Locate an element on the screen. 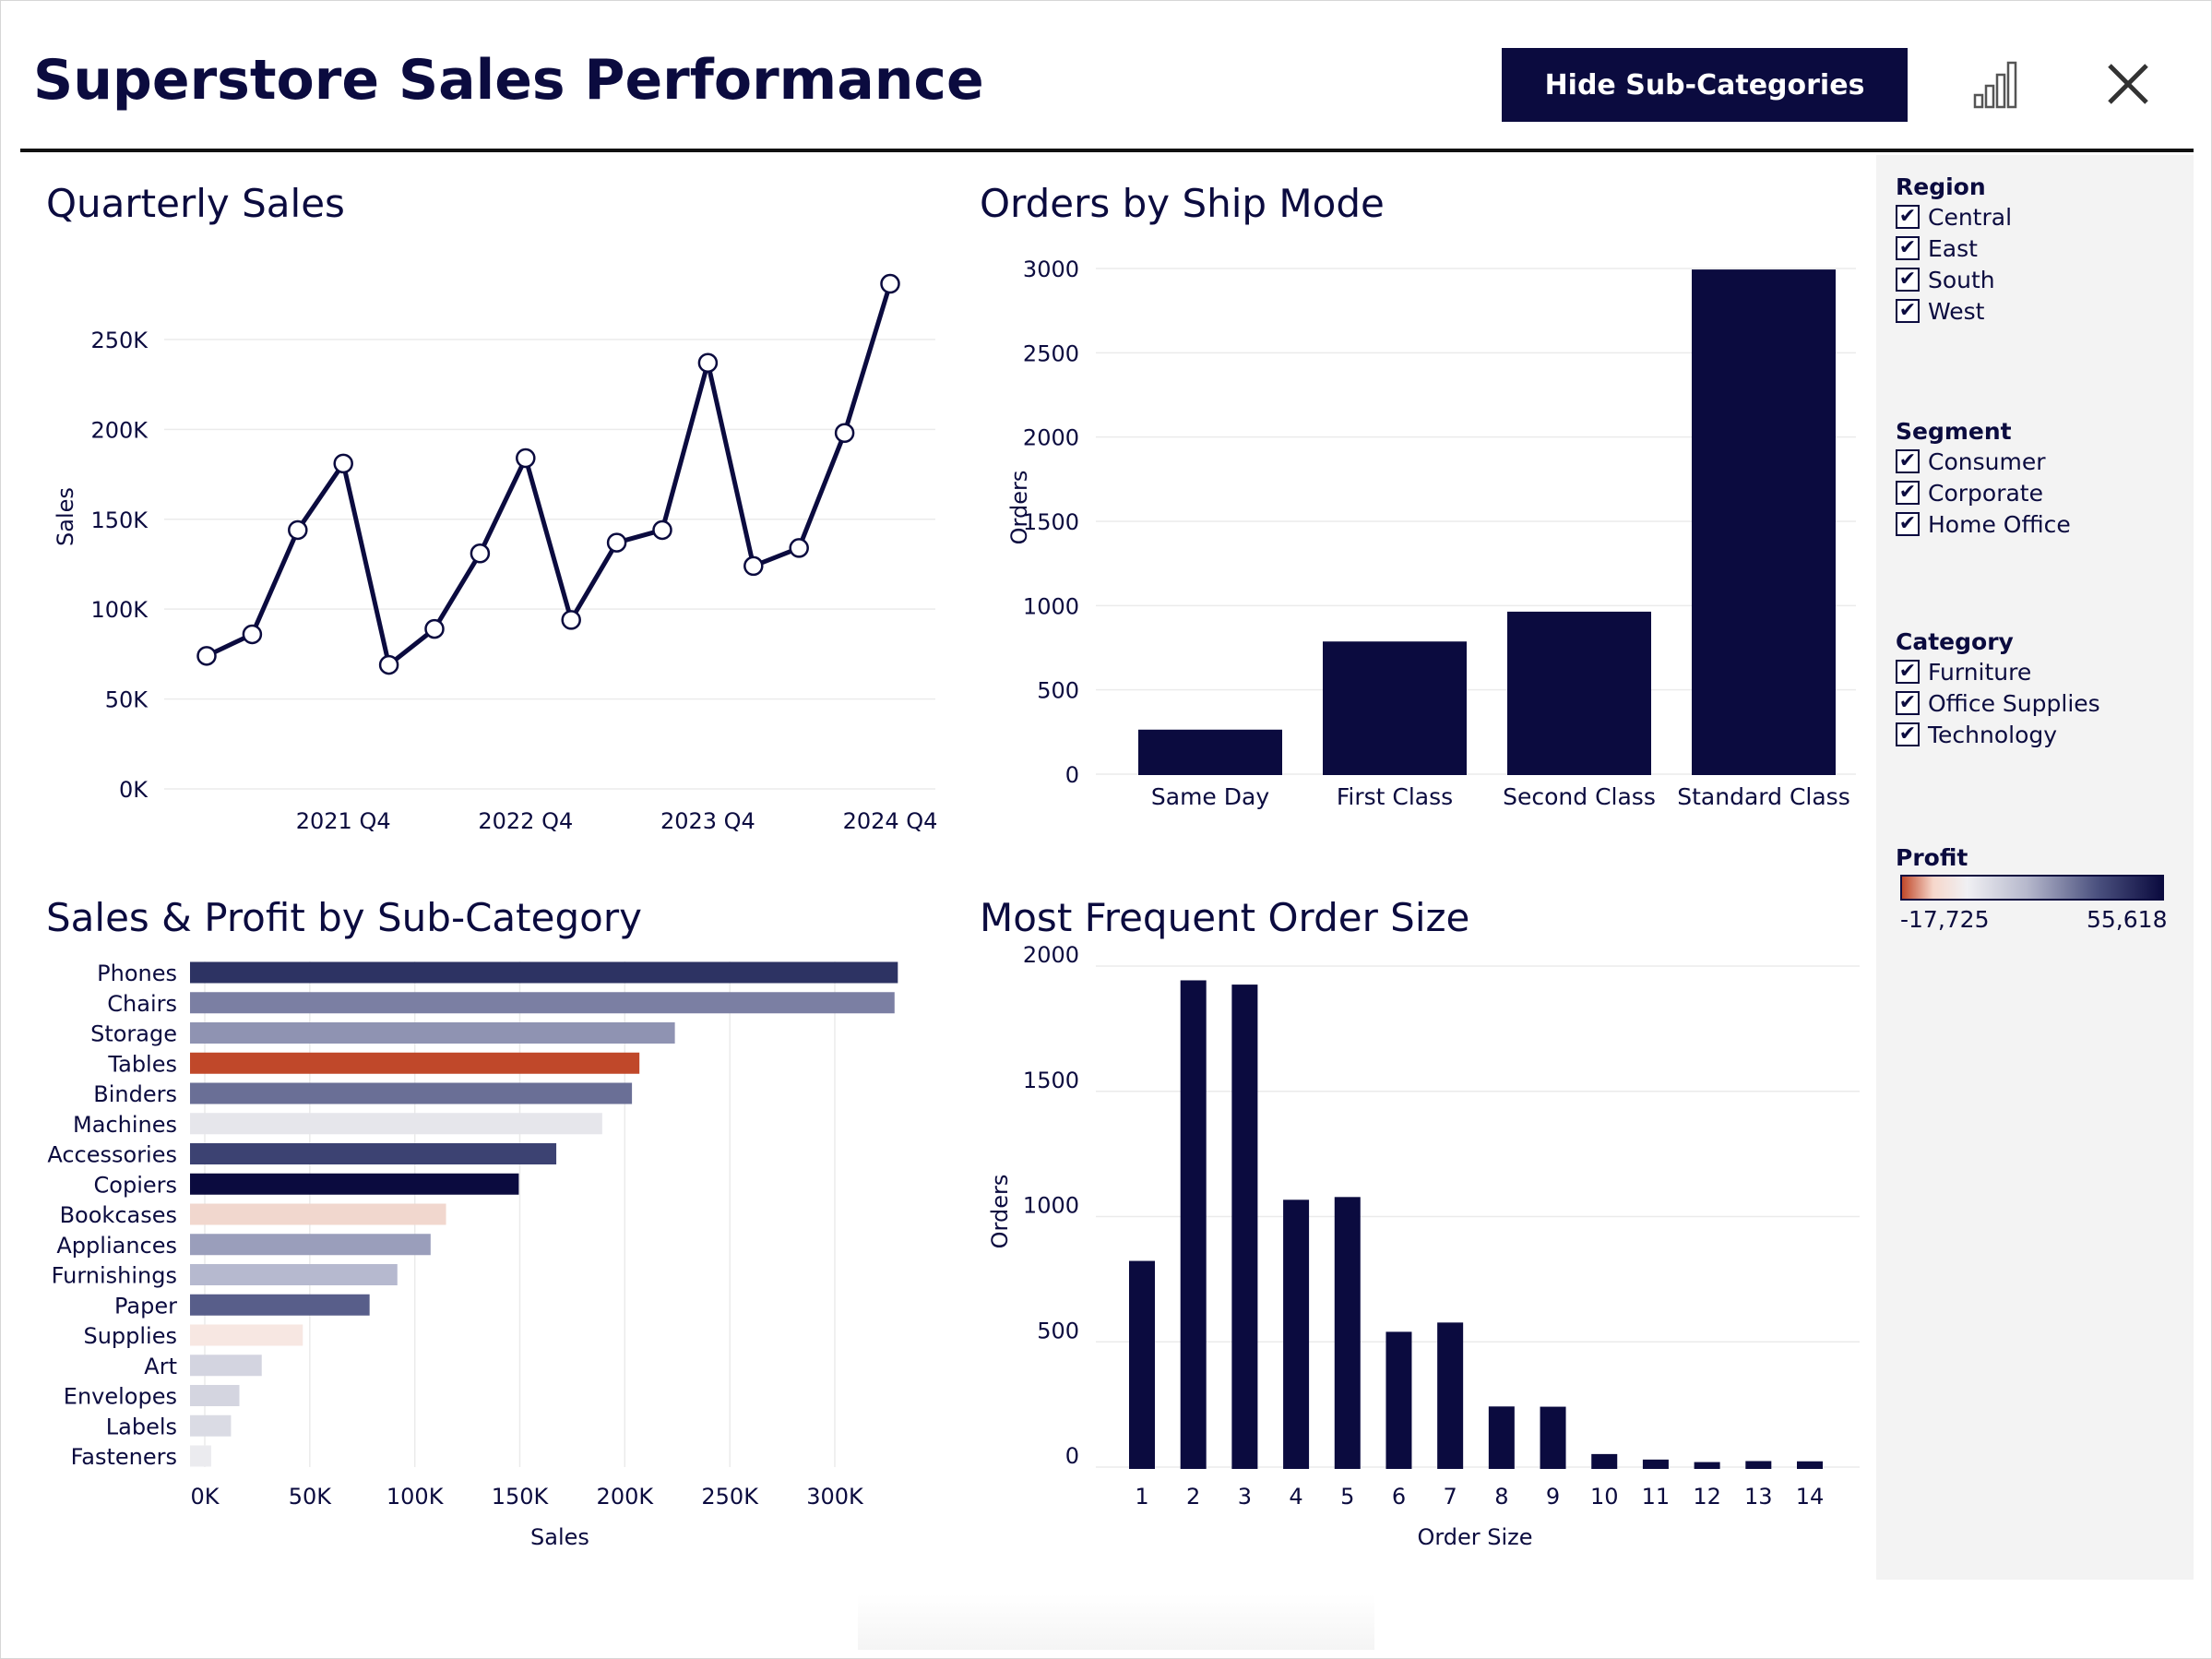  y-tick-label: 1000 is located at coordinates (1051, 1206).